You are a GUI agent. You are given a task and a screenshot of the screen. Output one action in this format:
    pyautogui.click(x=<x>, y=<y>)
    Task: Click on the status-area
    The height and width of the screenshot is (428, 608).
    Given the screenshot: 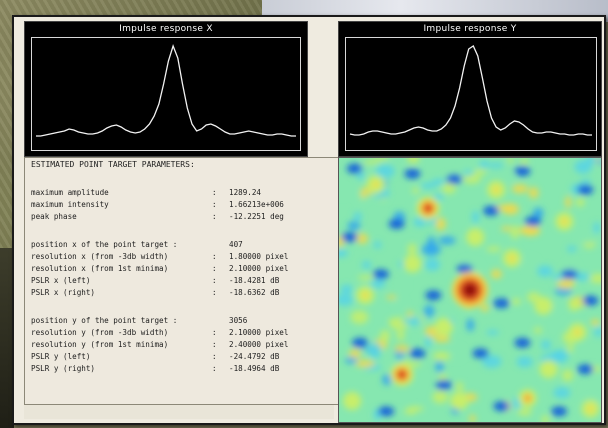 What is the action you would take?
    pyautogui.click(x=179, y=412)
    